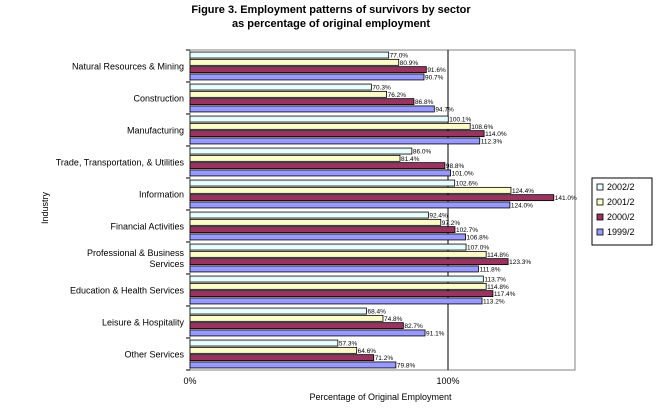  I want to click on data-label: 76.2%, so click(397, 95).